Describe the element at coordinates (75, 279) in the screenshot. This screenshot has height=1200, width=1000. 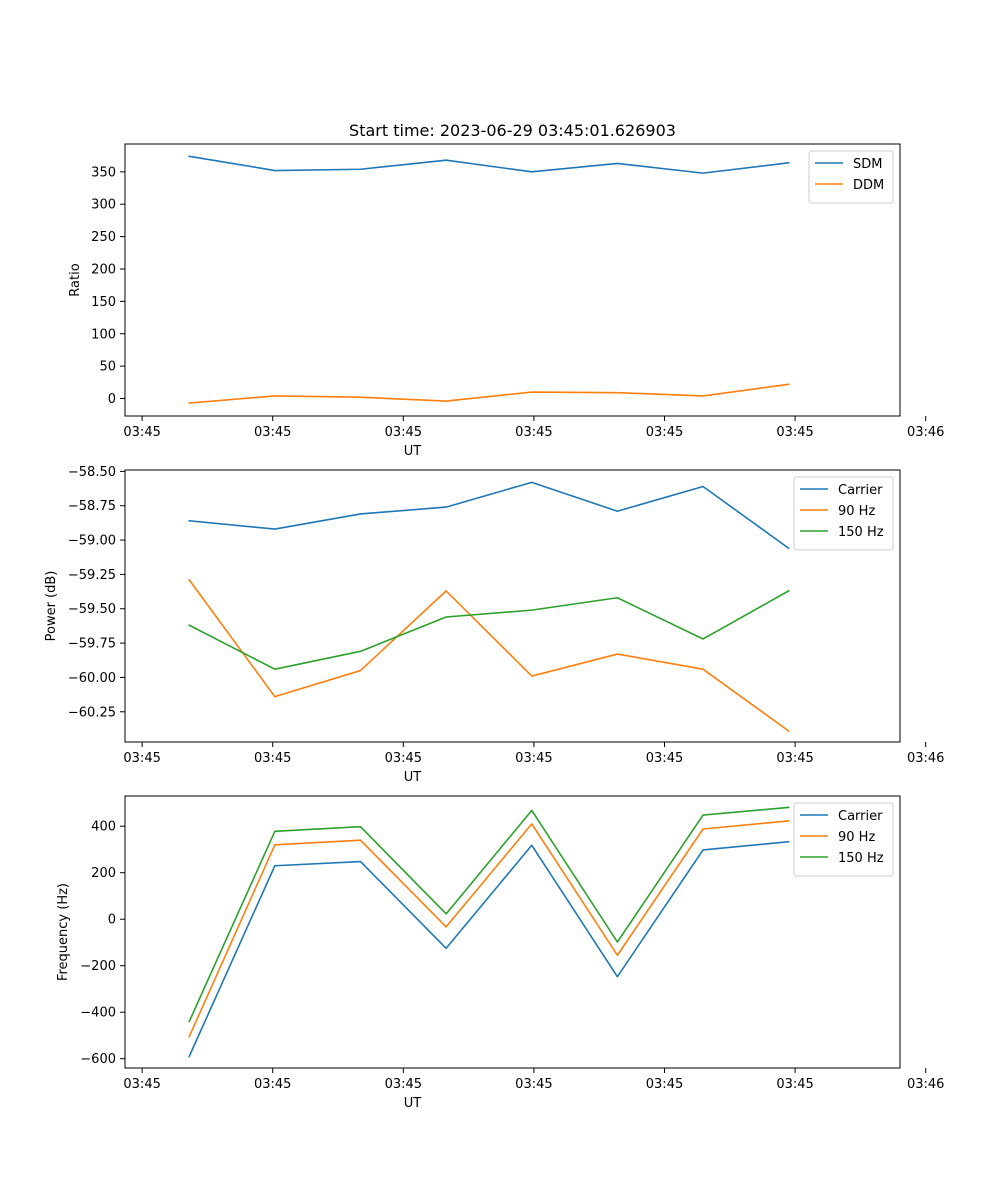
I see `y-axis-label: Ratio` at that location.